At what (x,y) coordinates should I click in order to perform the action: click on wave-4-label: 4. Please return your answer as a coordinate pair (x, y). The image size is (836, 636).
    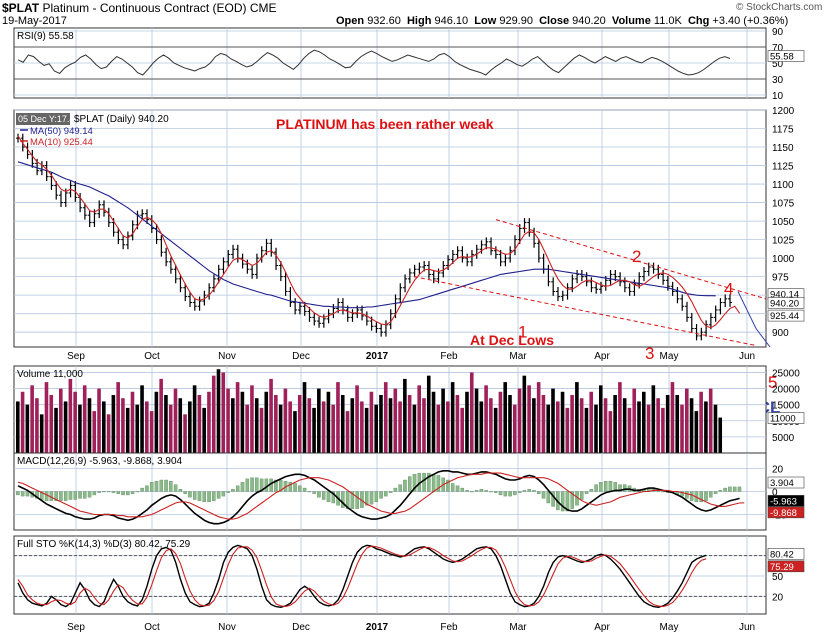
    Looking at the image, I should click on (728, 288).